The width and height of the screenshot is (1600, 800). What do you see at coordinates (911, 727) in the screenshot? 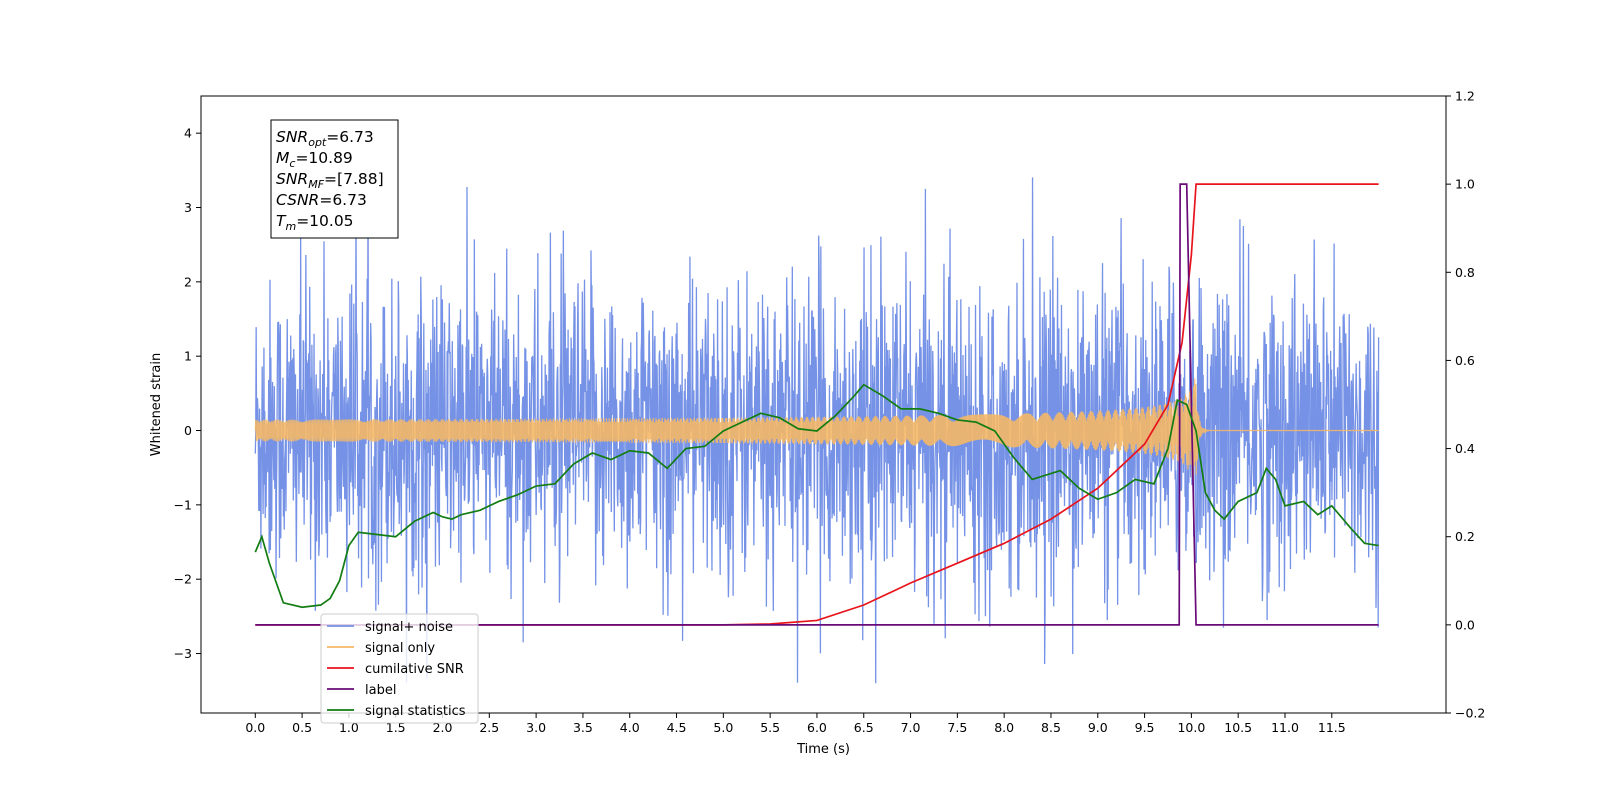
I see `x-tick-label: 7.0` at bounding box center [911, 727].